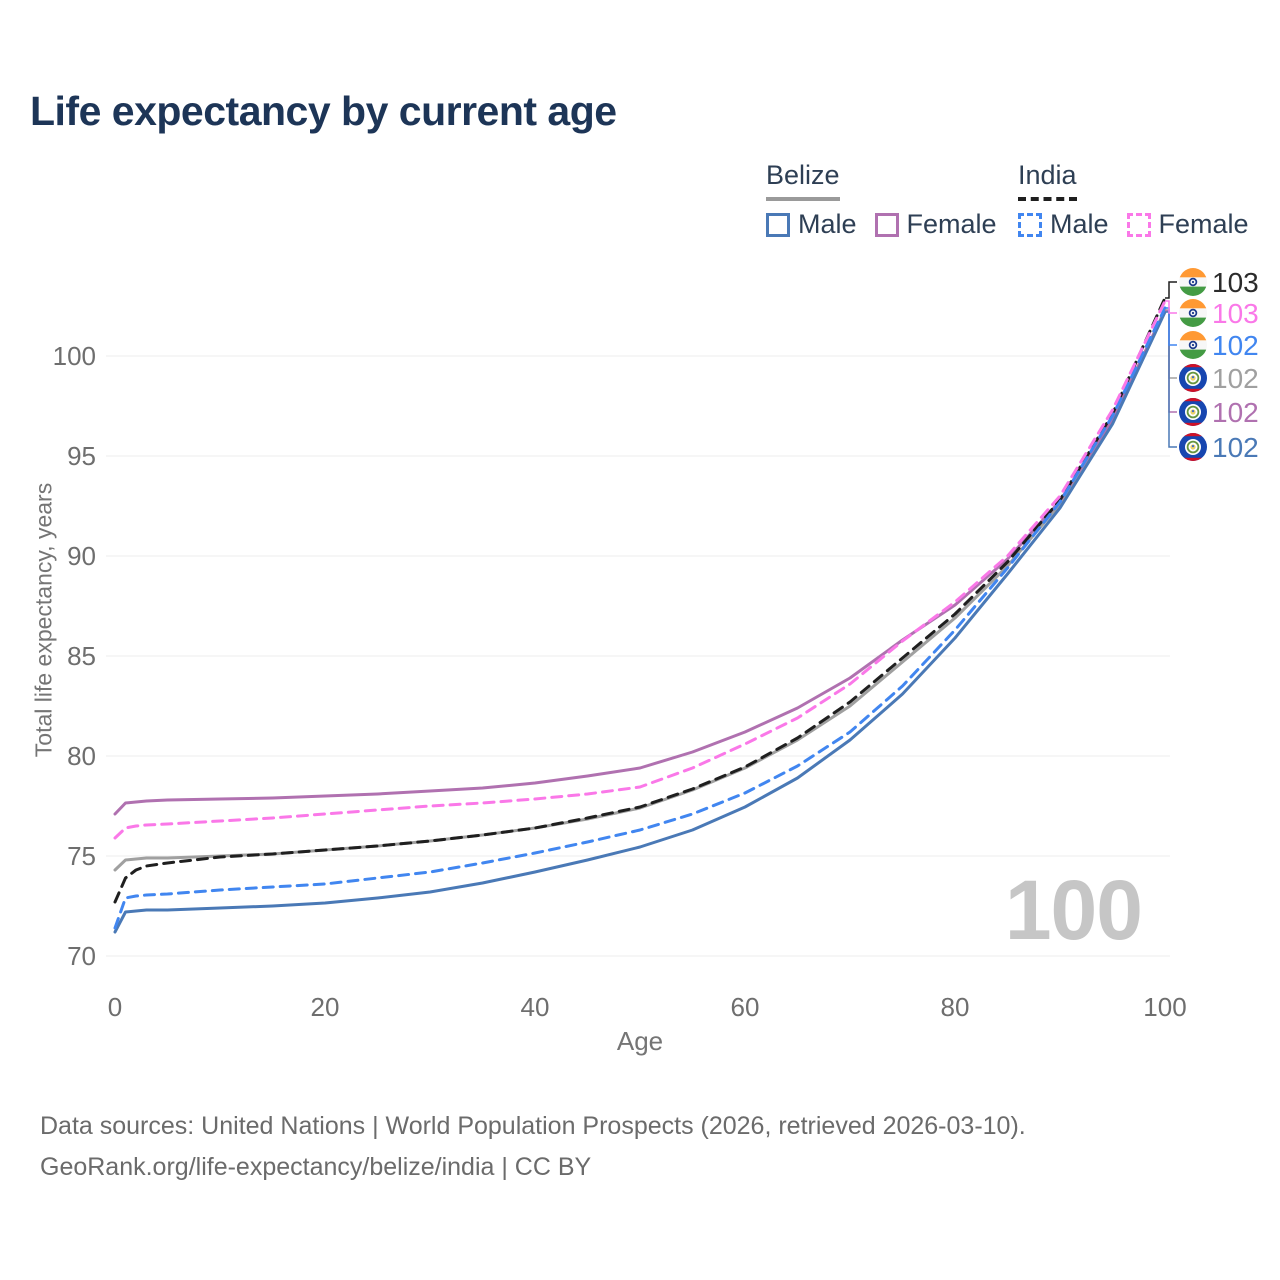  Describe the element at coordinates (81, 556) in the screenshot. I see `y-tick-label: 90` at that location.